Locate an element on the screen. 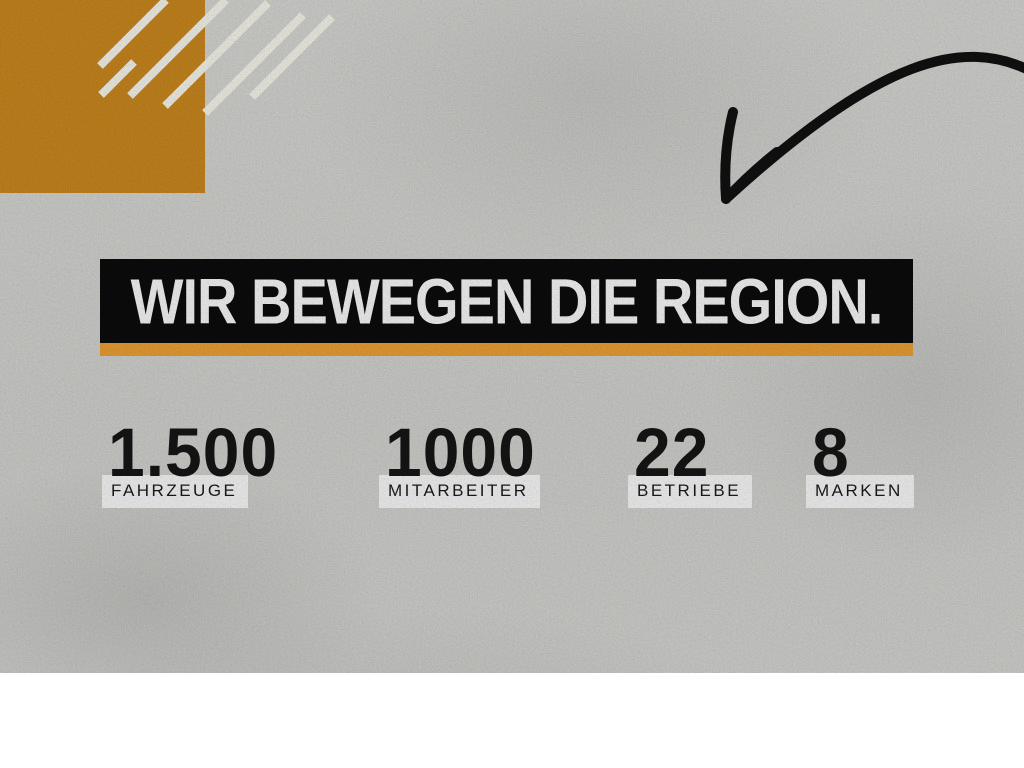 The image size is (1024, 768). footer-bar is located at coordinates (512, 720).